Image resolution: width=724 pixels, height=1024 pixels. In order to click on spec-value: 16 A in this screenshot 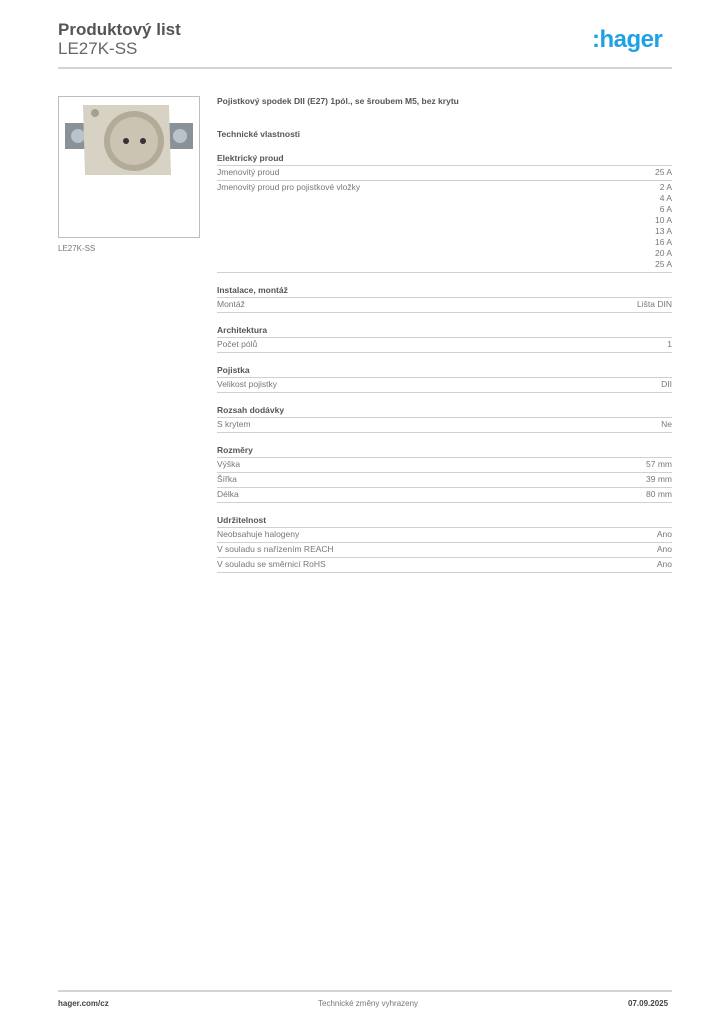, I will do `click(663, 242)`.